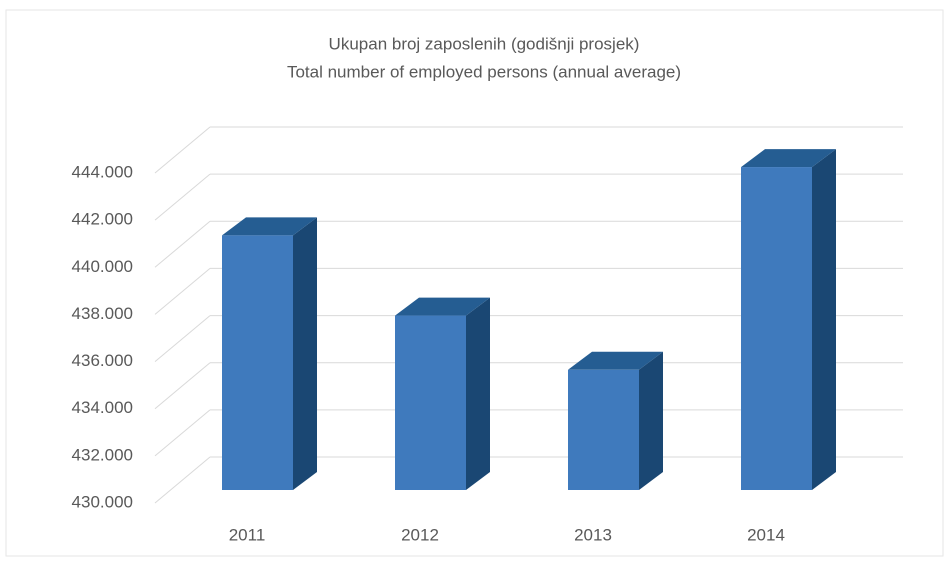 This screenshot has height=562, width=949. I want to click on y-tick-label: 438.000, so click(102, 313).